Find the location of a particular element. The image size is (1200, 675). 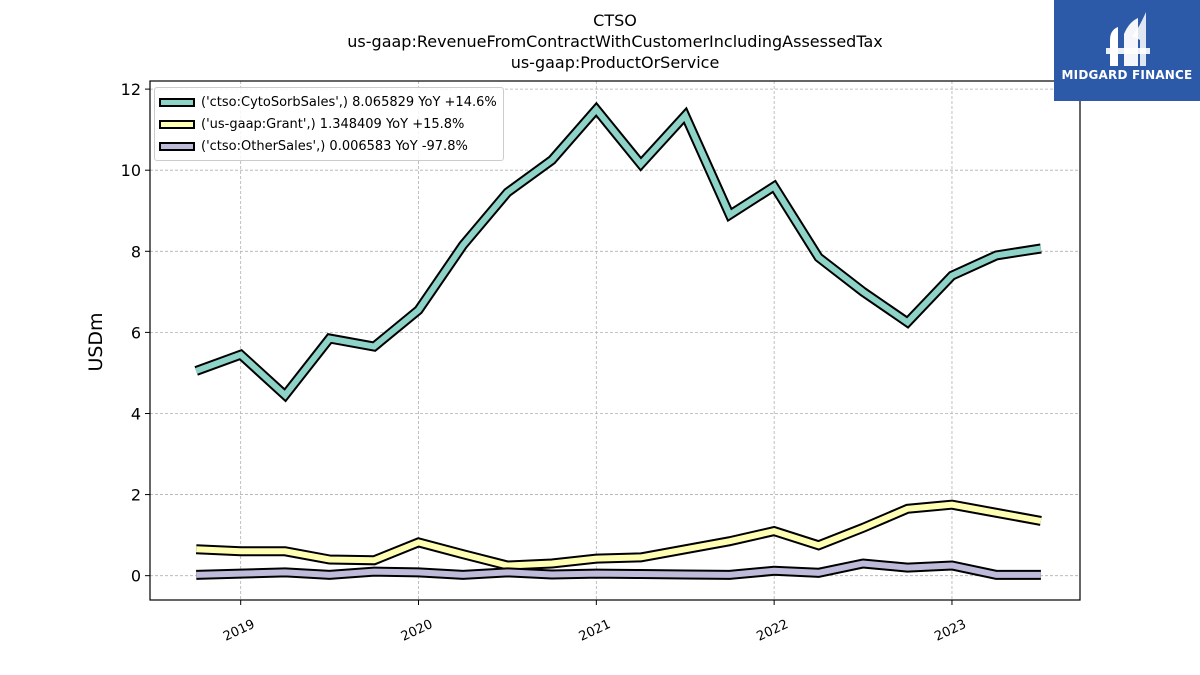

x-tick-label: 2021 is located at coordinates (595, 631).